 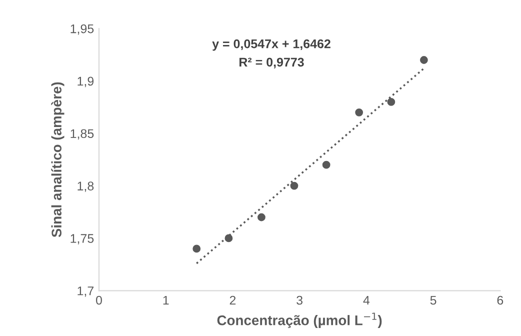 What do you see at coordinates (82, 134) in the screenshot?
I see `y-tick-label: 1,85` at bounding box center [82, 134].